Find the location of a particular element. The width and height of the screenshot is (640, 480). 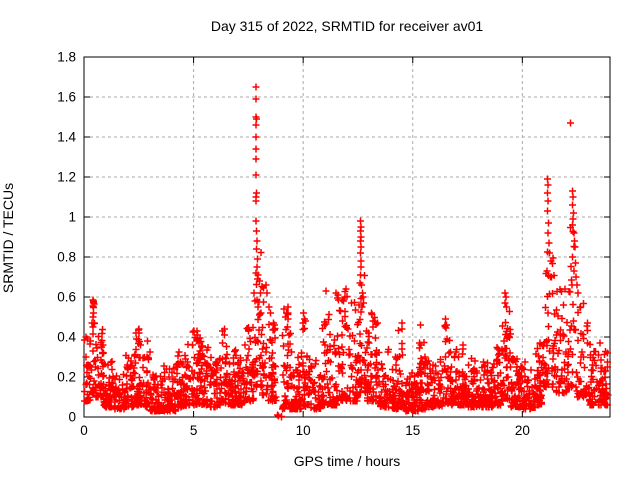

y-tick-label: 1.4 is located at coordinates (66, 137).